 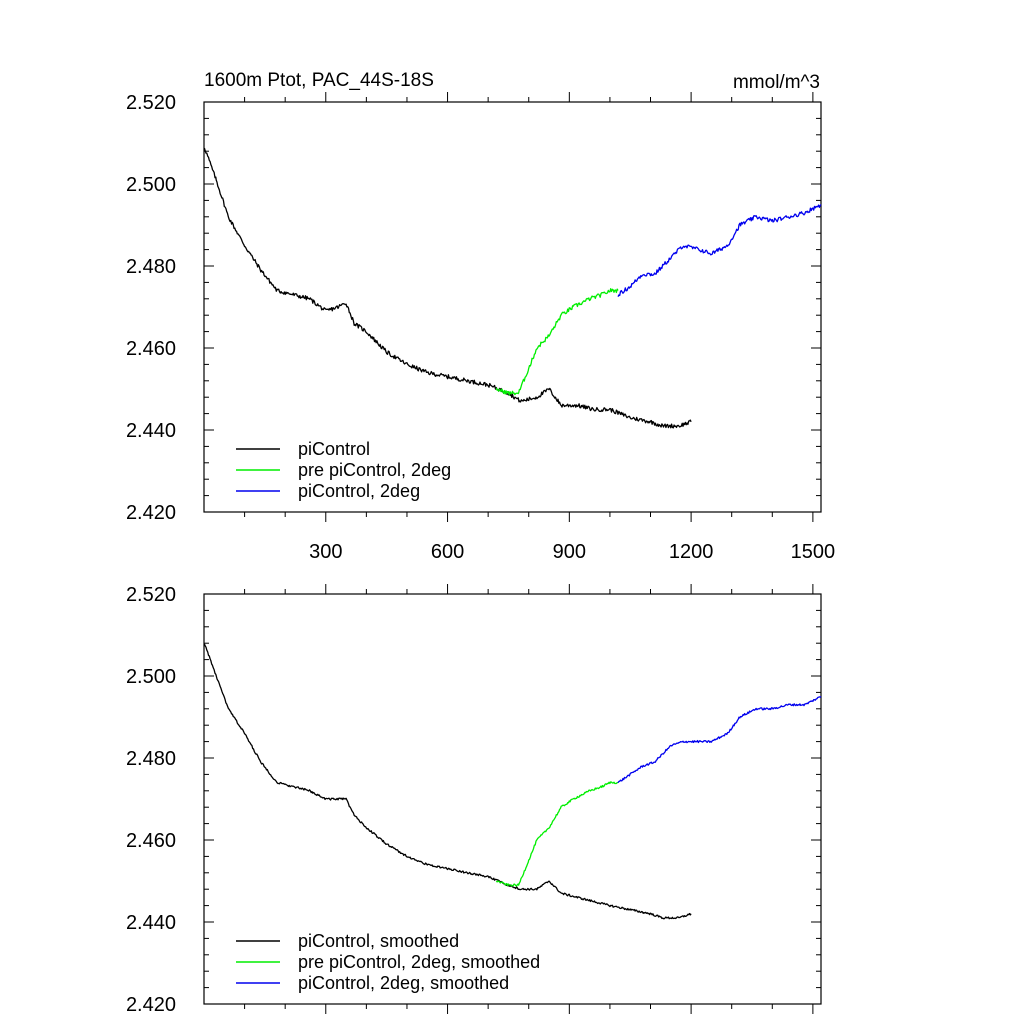 I want to click on top-y-tick-labels: 2.420 2.440 2.460 2.480 2.500 2.520, so click(x=151, y=308).